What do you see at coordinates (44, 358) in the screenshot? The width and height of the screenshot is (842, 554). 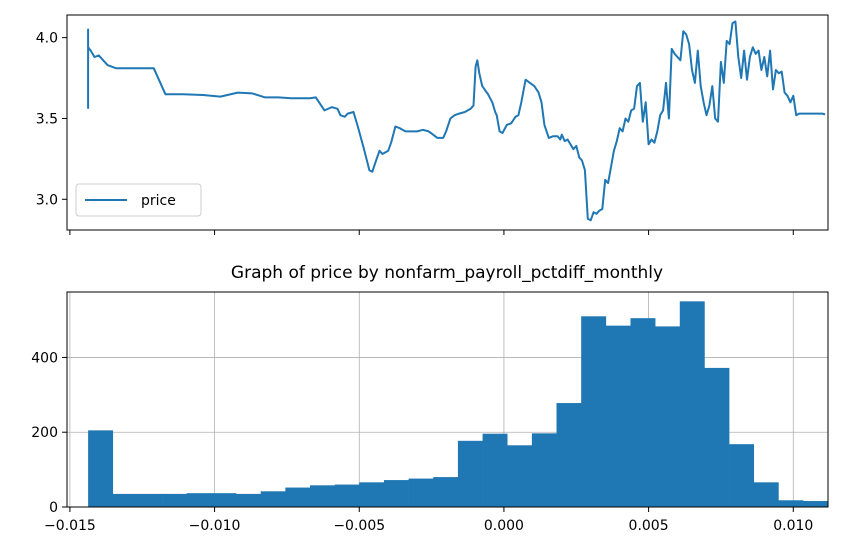 I see `bottom-y-tick-label: 400` at bounding box center [44, 358].